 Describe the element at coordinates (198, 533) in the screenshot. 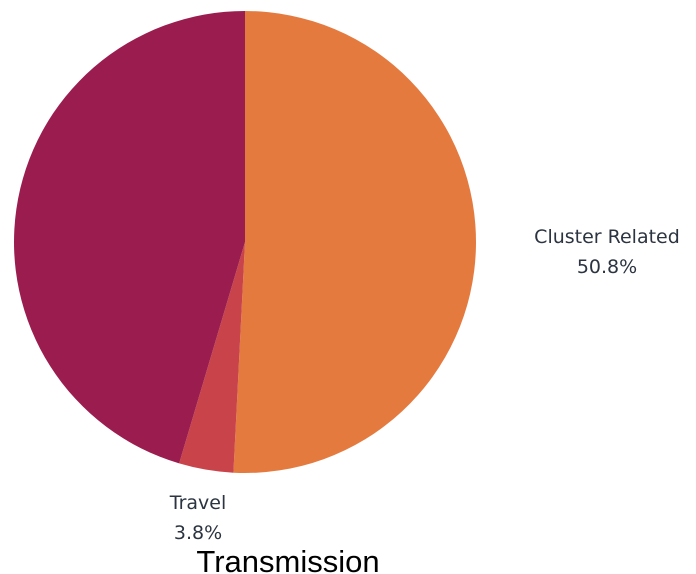

I see `slice-value-label: 3.8%` at that location.